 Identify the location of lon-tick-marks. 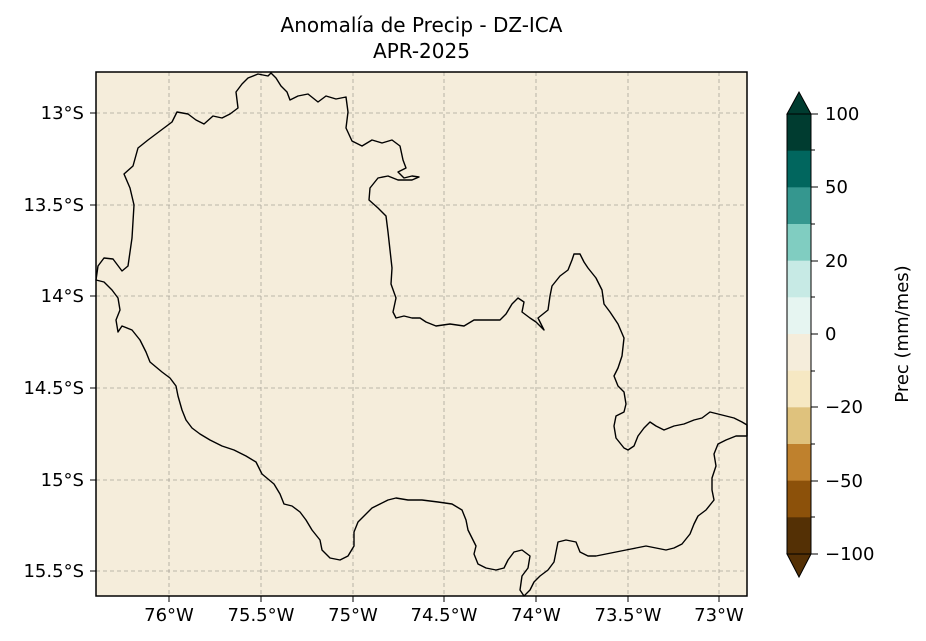
(444, 599).